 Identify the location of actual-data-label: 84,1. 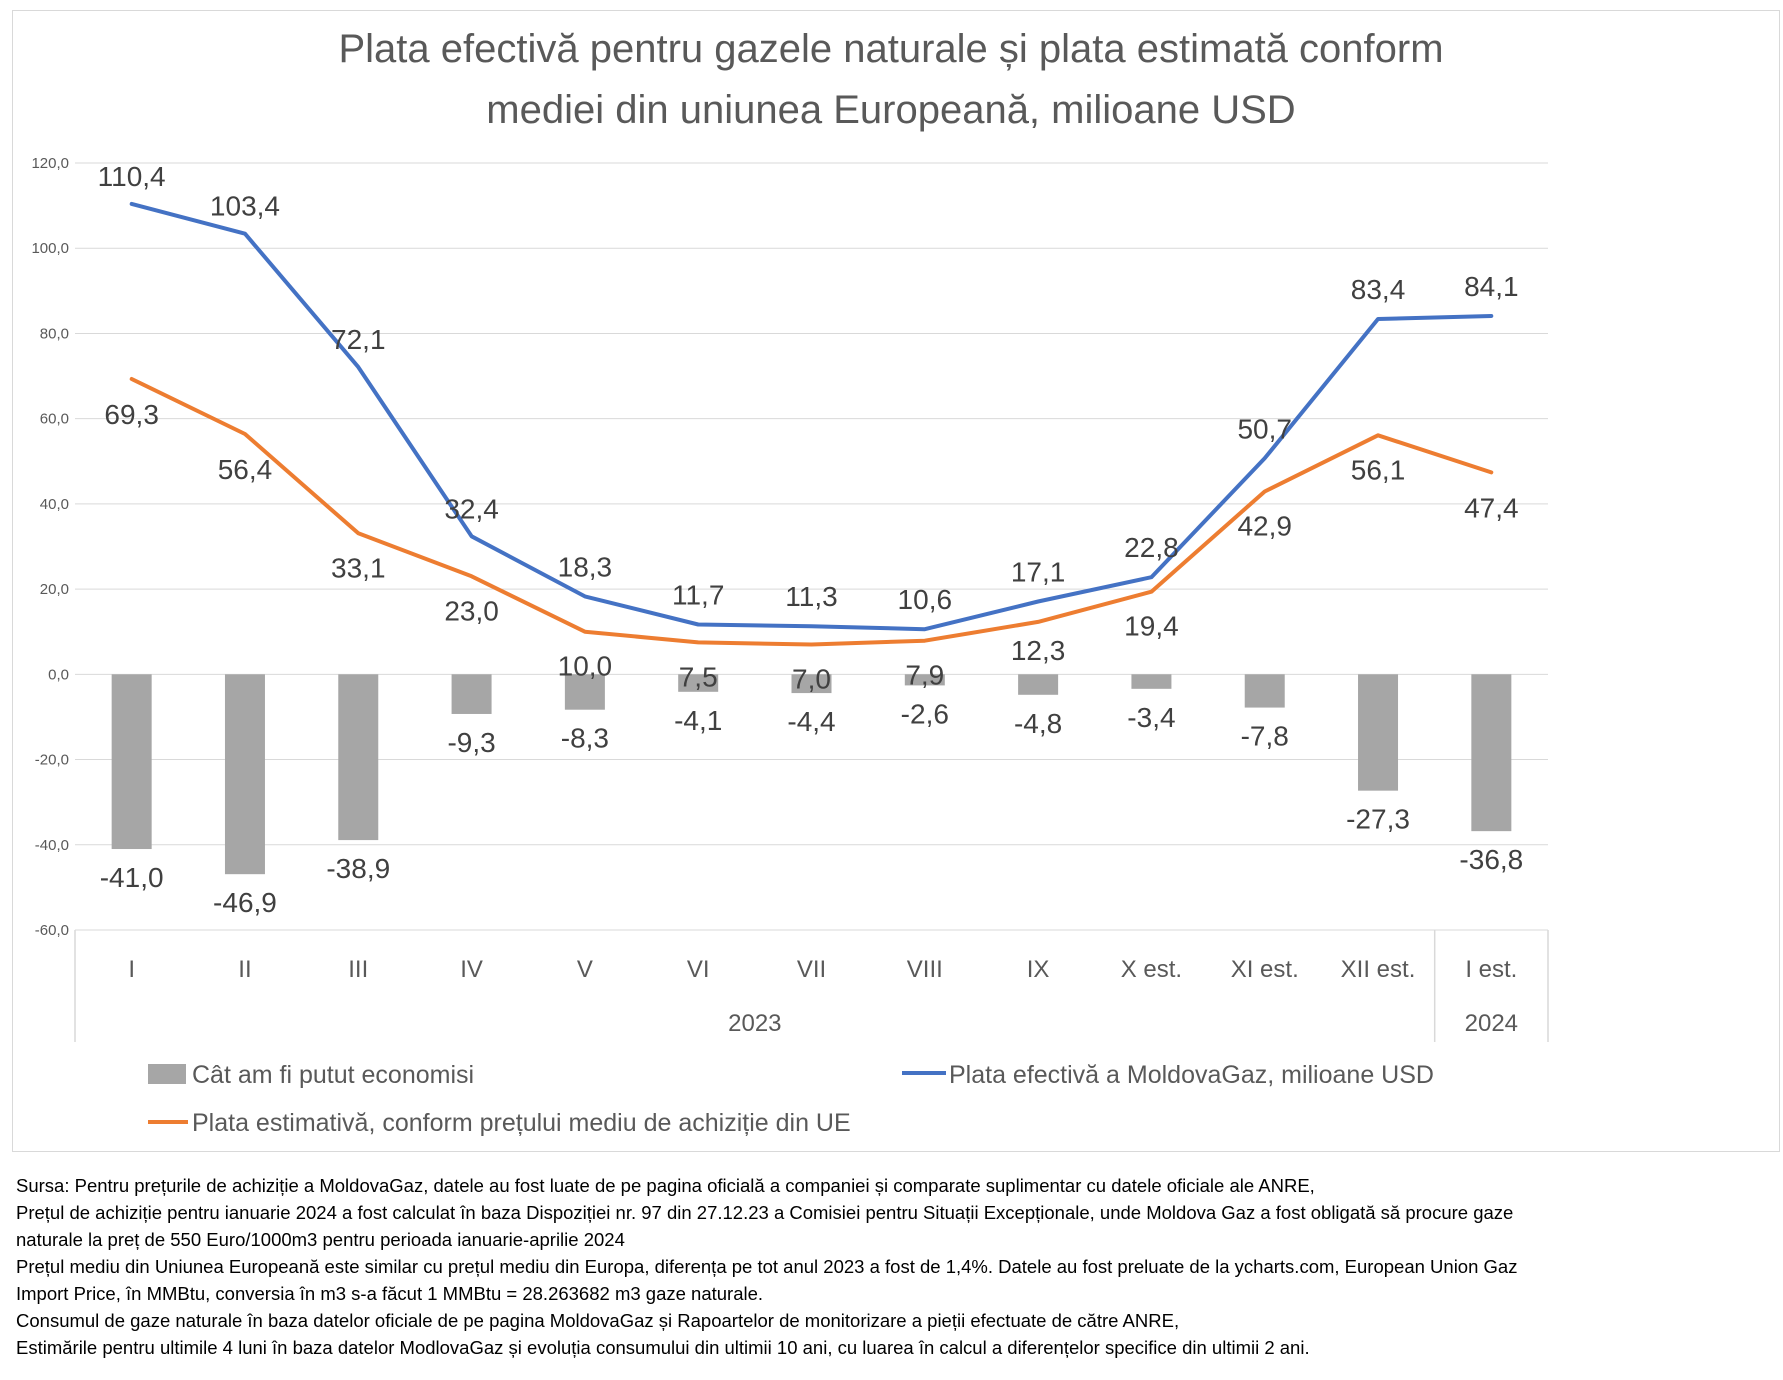
(1491, 286).